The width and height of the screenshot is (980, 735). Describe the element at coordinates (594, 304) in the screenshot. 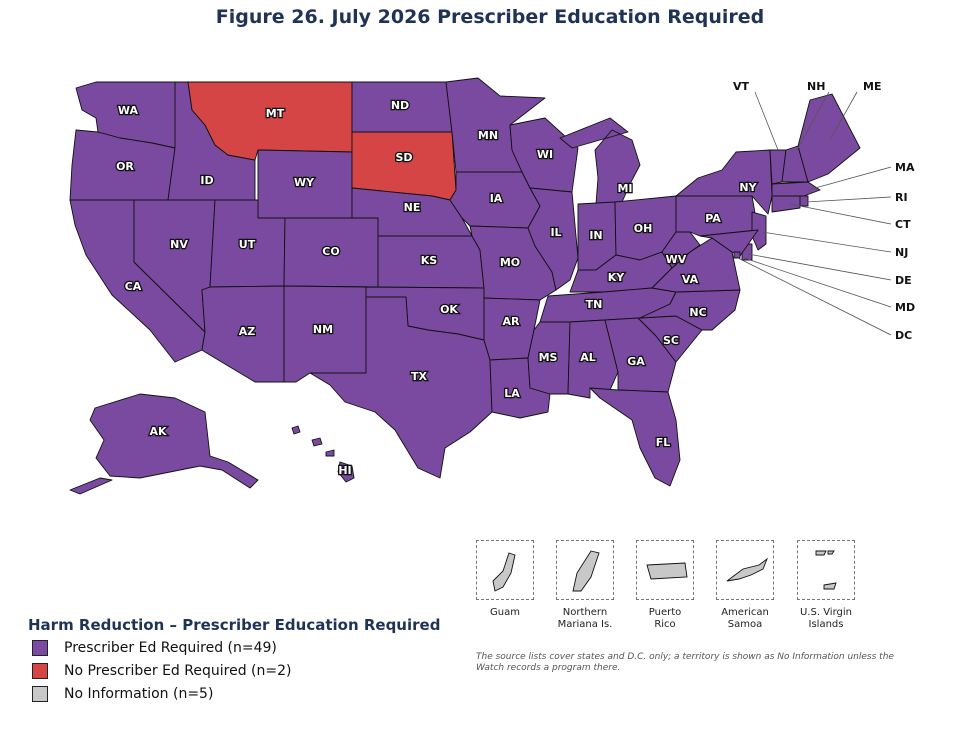

I see `state-label-TN: TN` at that location.